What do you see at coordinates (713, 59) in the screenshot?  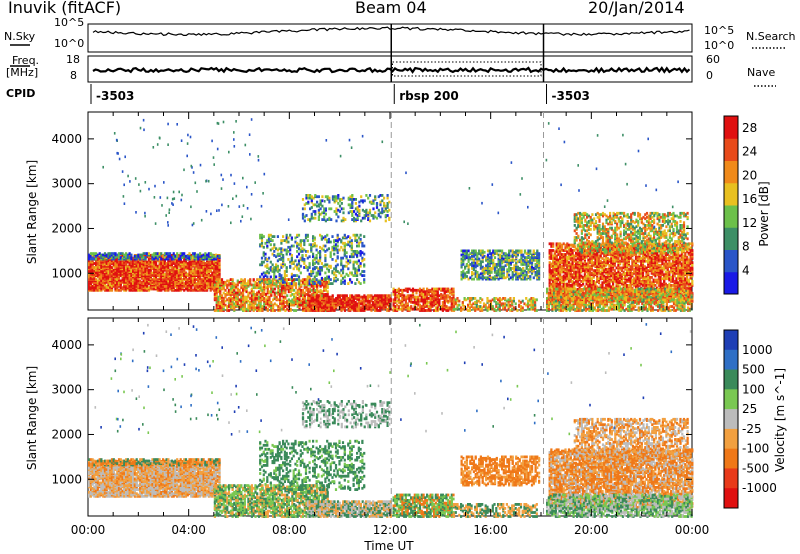 I see `nave-tick-top: 60` at bounding box center [713, 59].